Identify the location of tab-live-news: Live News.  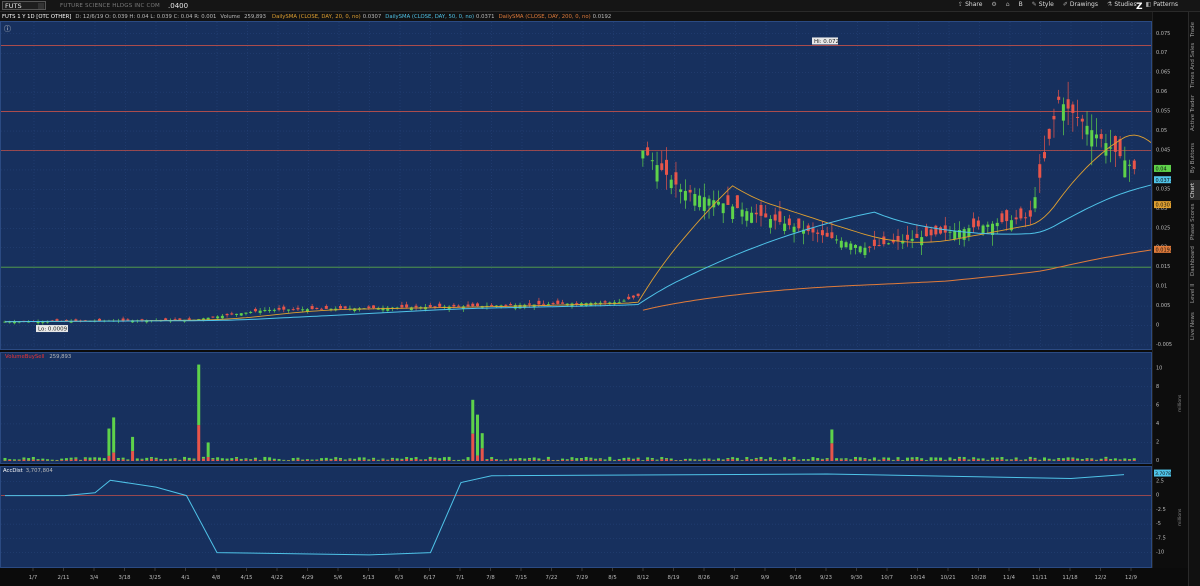
(1193, 326).